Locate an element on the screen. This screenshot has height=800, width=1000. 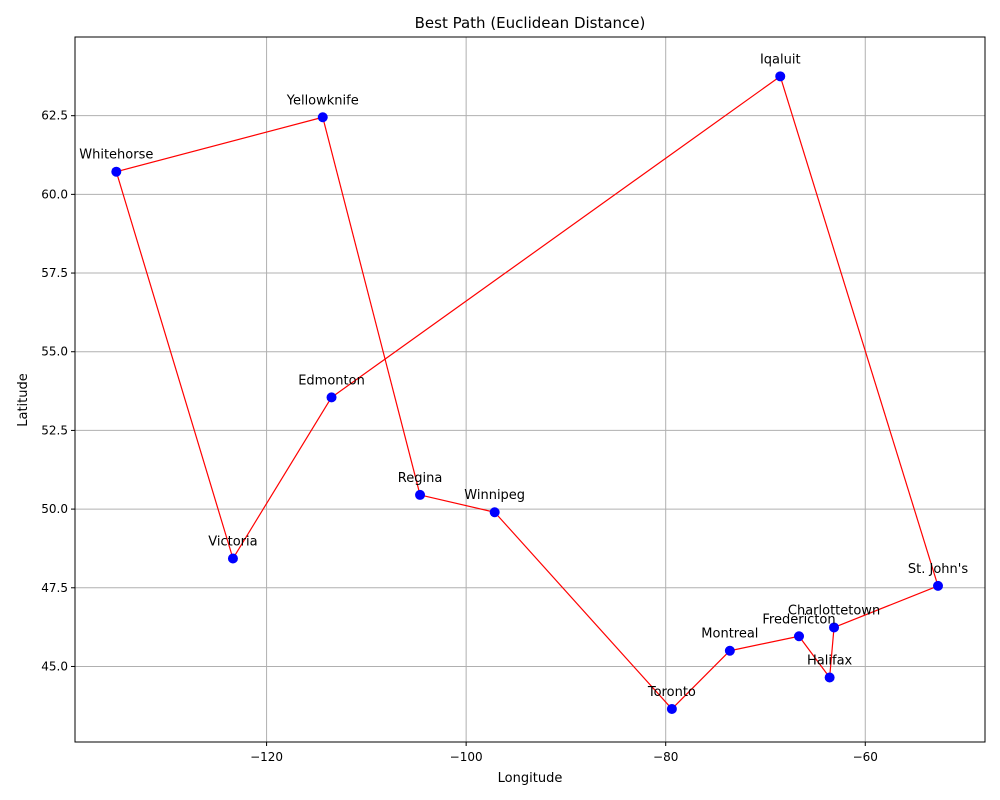
city-label: Victoria is located at coordinates (232, 542).